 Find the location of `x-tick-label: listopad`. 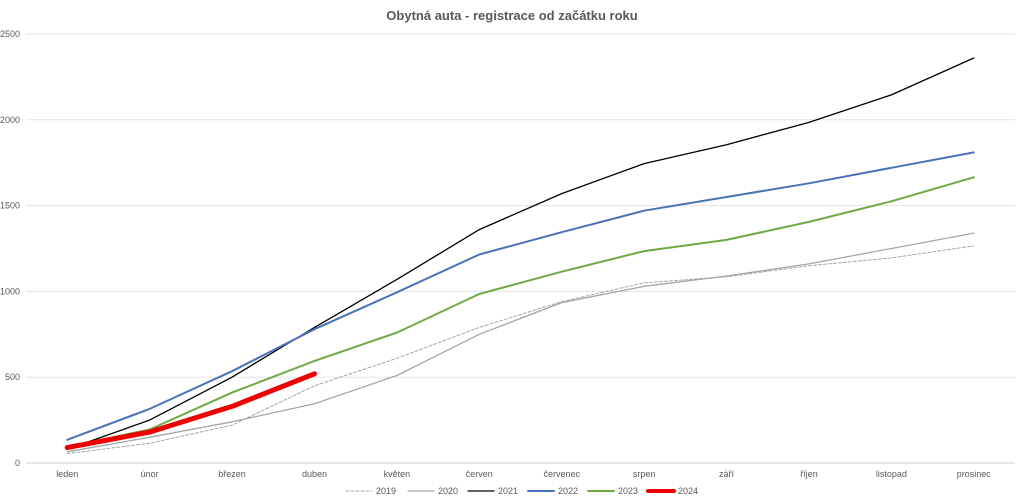

x-tick-label: listopad is located at coordinates (891, 474).